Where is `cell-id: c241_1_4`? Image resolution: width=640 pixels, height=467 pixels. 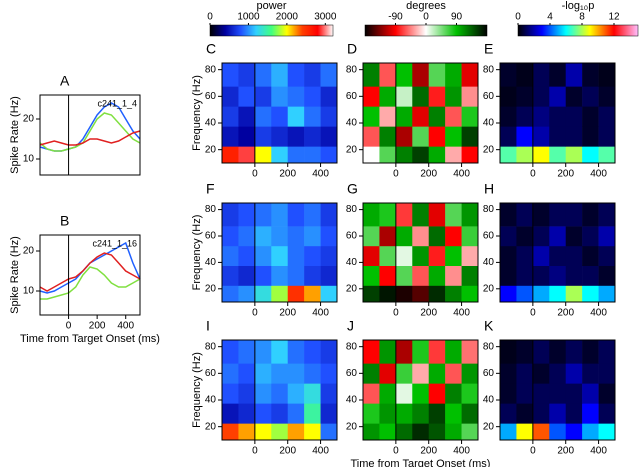
cell-id: c241_1_4 is located at coordinates (117, 103).